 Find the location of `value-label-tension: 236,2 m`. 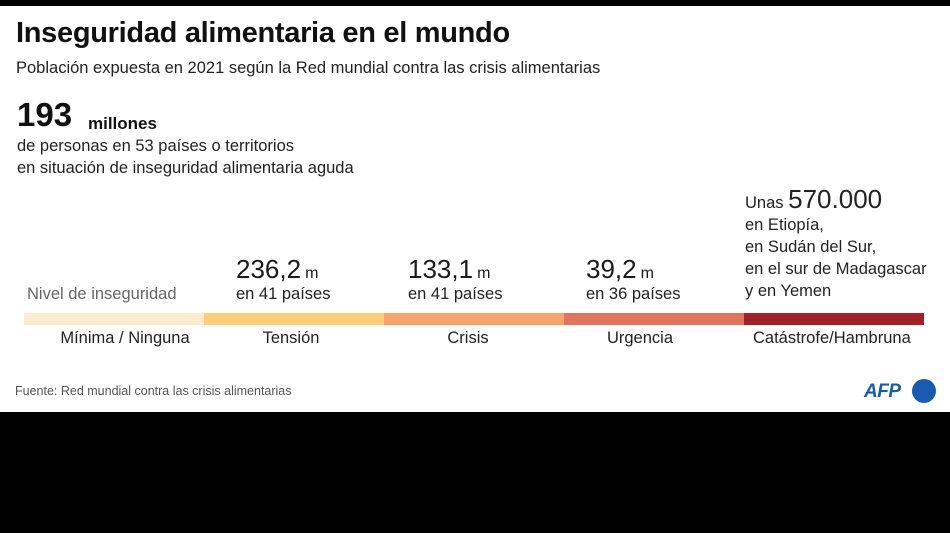

value-label-tension: 236,2 m is located at coordinates (277, 269).